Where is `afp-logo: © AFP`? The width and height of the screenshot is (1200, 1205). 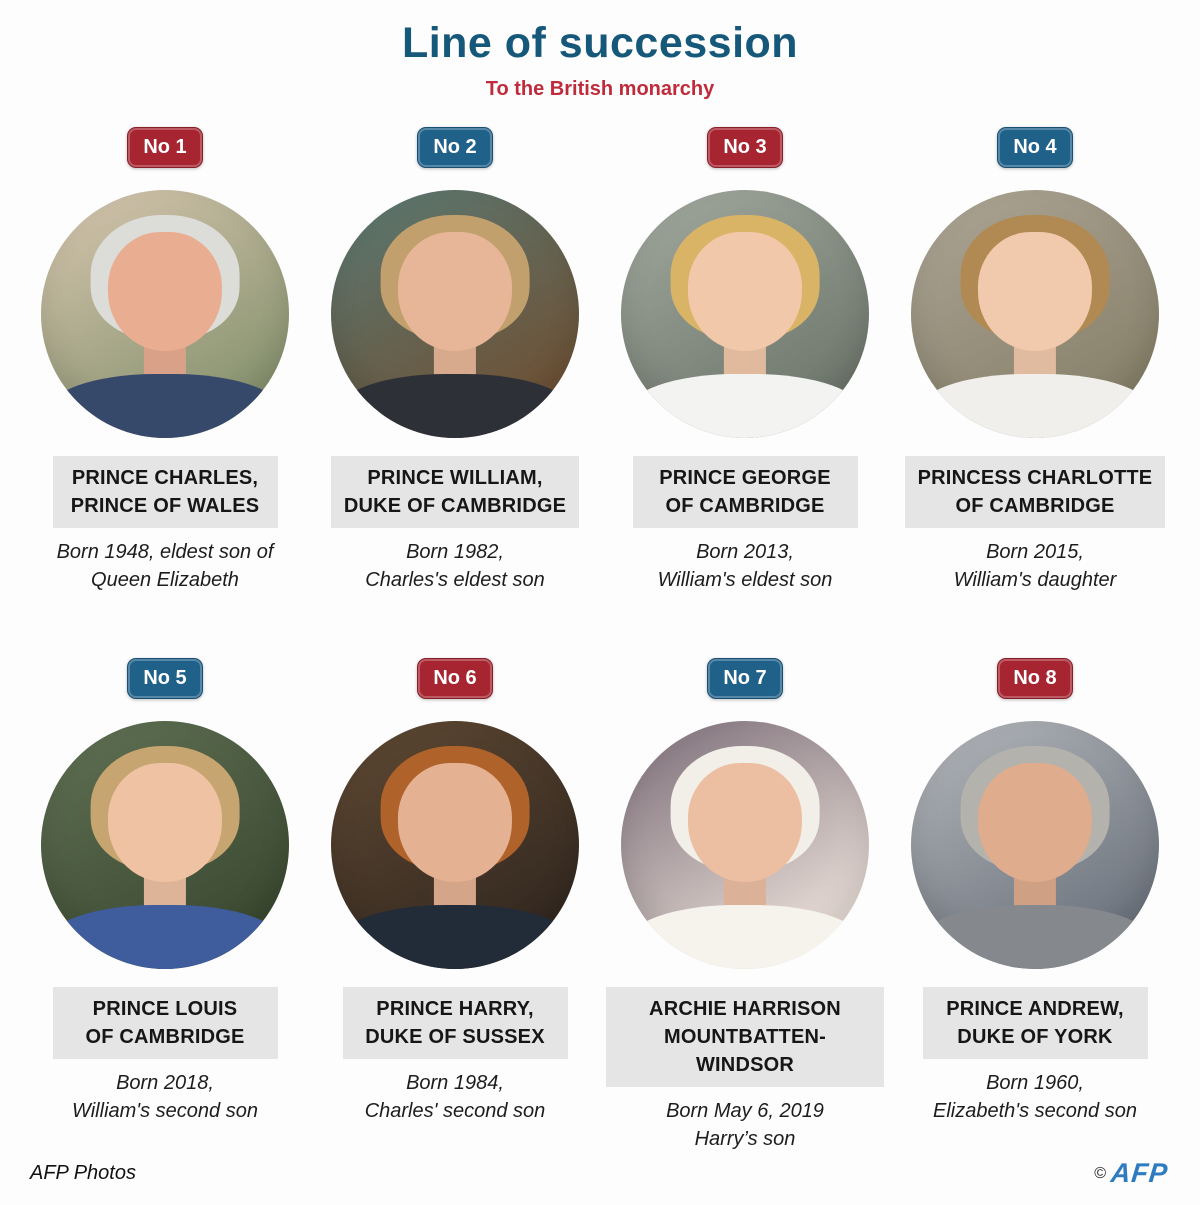
afp-logo: © AFP is located at coordinates (1132, 1173).